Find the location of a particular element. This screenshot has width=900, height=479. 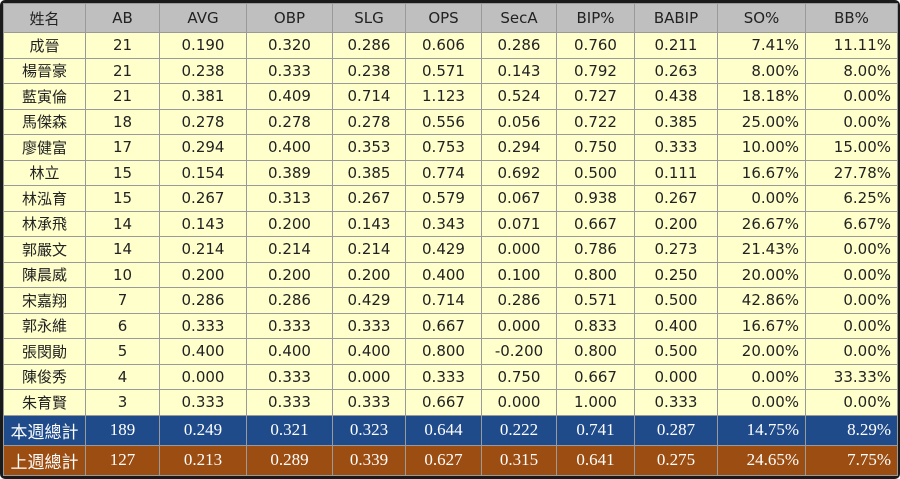

player-name: 郭永維 is located at coordinates (44, 325).